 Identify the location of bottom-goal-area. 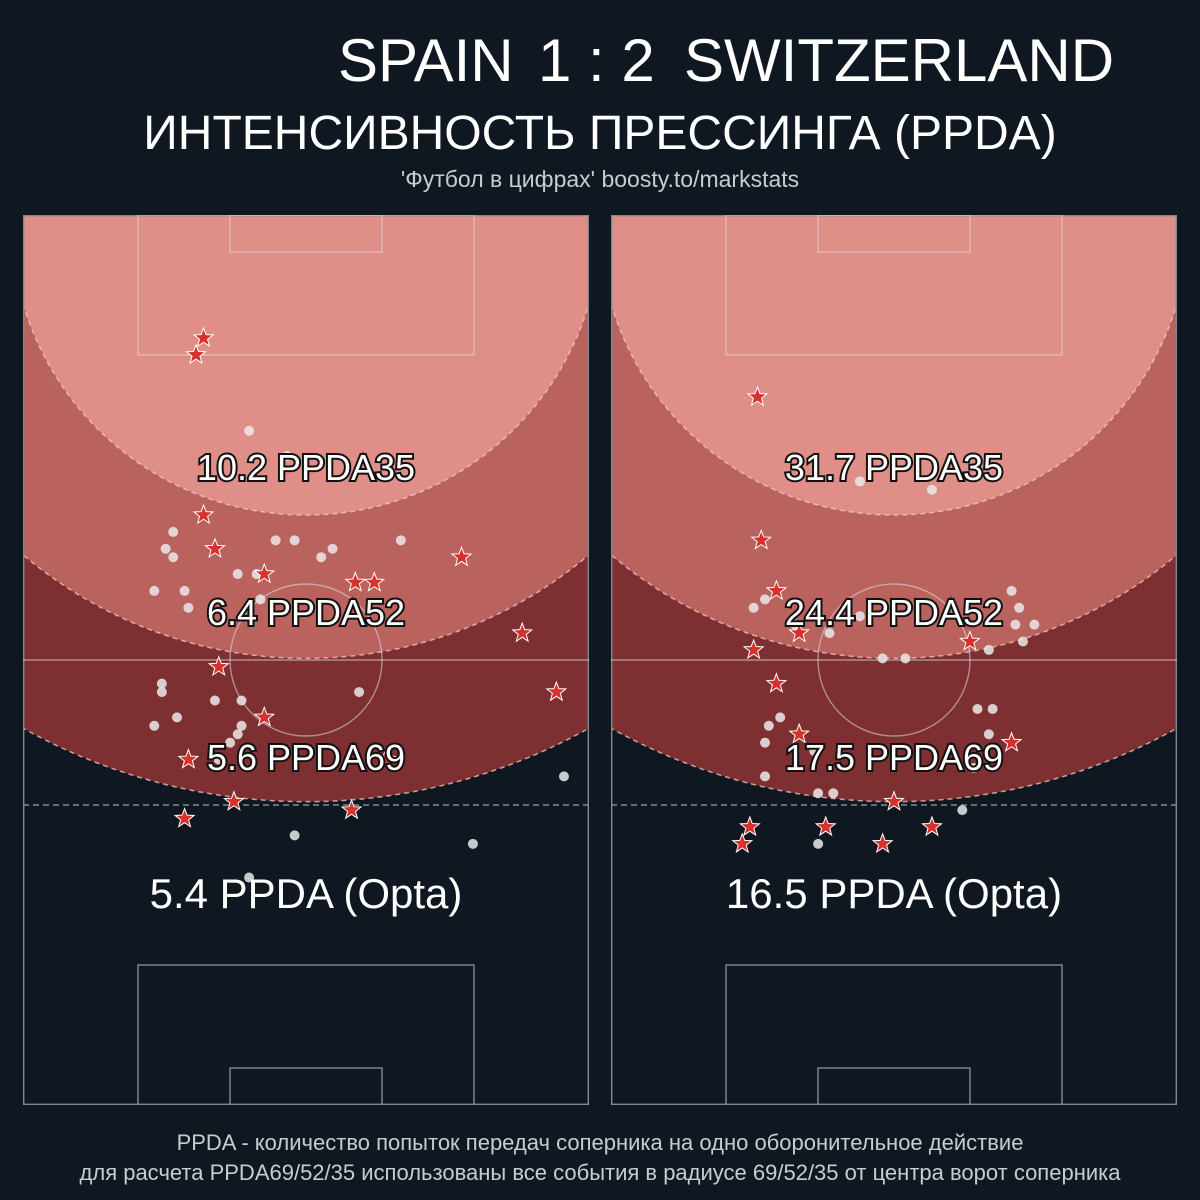
(894, 1086).